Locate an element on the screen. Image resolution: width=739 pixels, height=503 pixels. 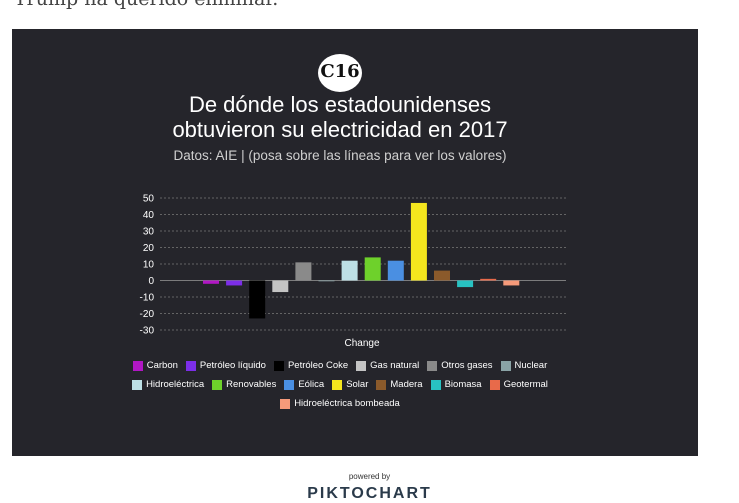
legend-label: Gas natural is located at coordinates (395, 365).